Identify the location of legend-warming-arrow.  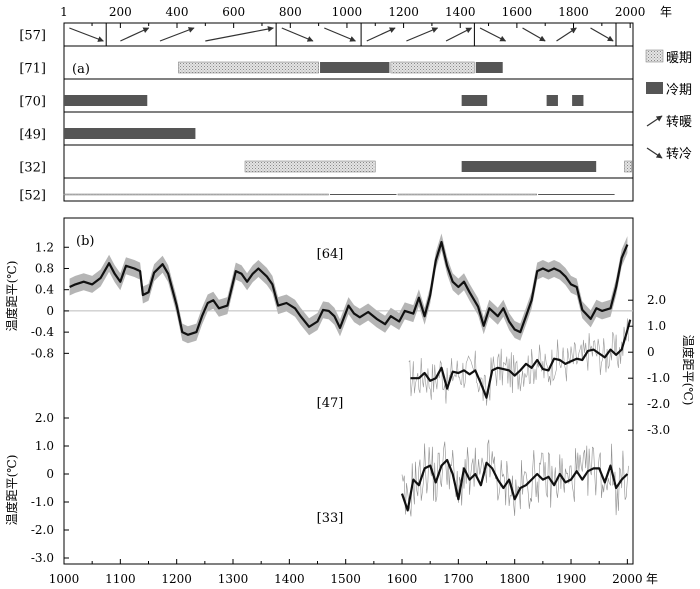
(654, 121).